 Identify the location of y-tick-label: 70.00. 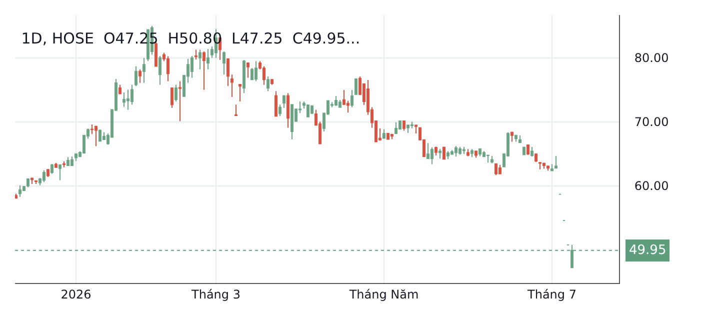
(651, 122).